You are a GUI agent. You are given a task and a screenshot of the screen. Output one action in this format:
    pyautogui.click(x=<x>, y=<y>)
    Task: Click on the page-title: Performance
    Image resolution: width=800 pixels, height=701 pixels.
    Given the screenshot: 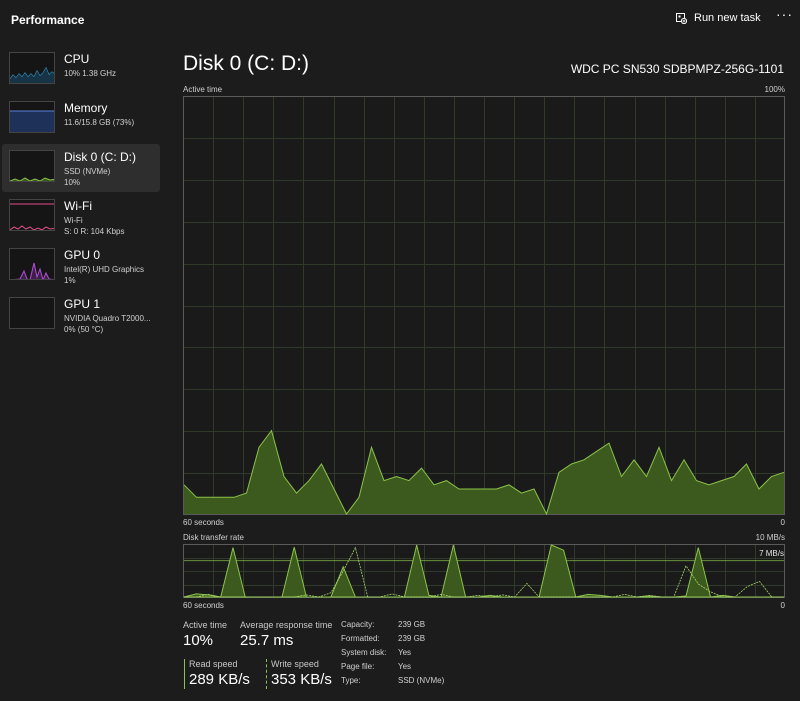 What is the action you would take?
    pyautogui.click(x=48, y=20)
    